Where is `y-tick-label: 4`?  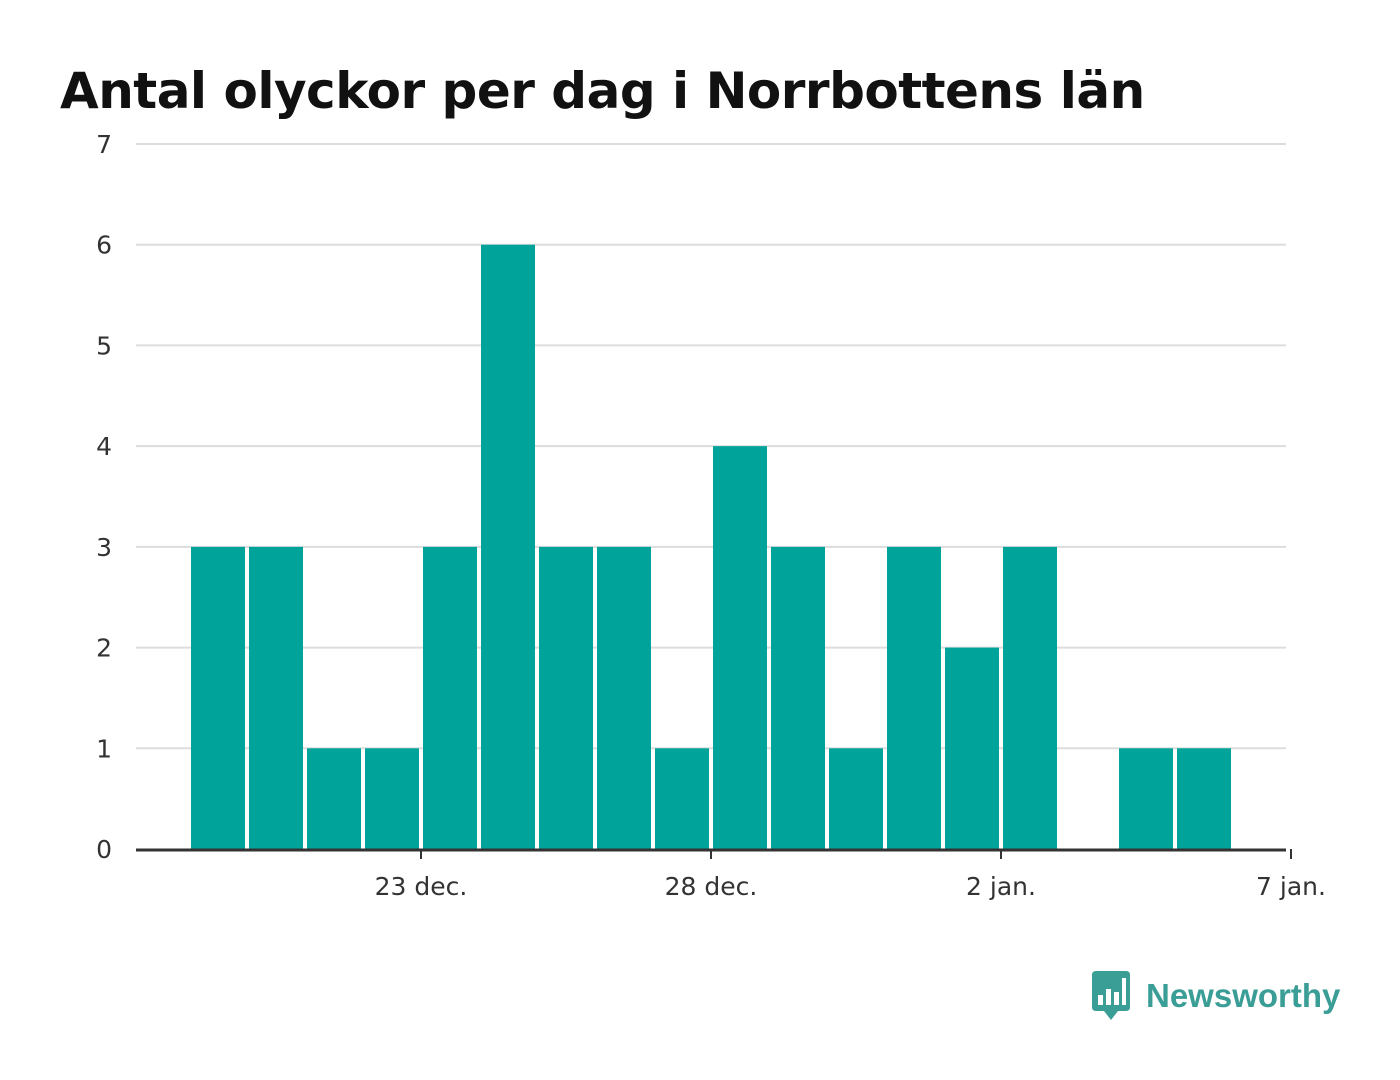
y-tick-label: 4 is located at coordinates (104, 446).